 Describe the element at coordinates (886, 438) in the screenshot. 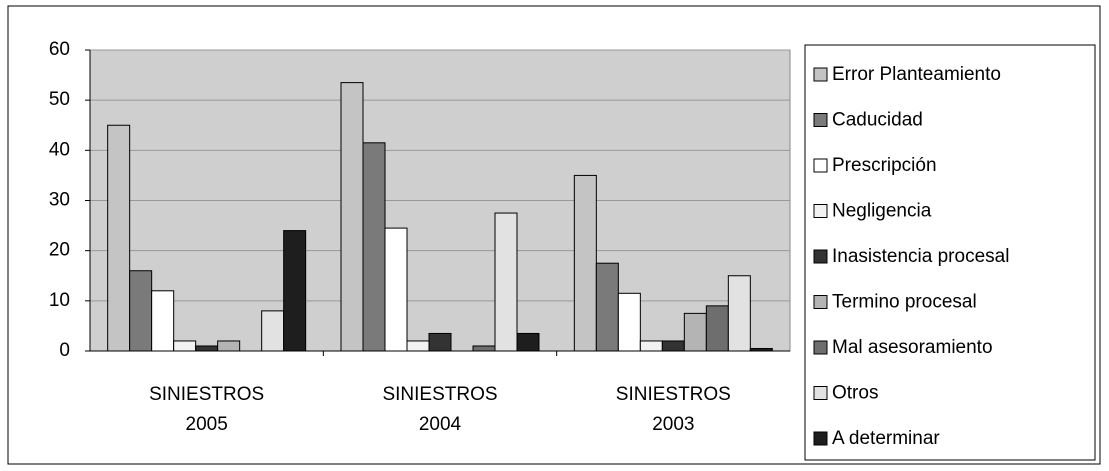

I see `legend-label: A determinar` at that location.